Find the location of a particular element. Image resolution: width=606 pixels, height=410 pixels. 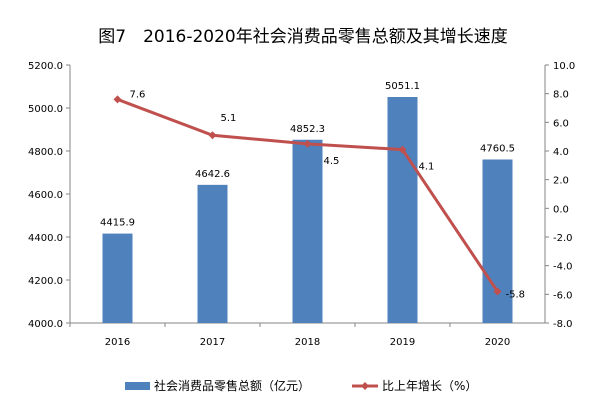

bar-data-label: 5051.1 is located at coordinates (402, 86).